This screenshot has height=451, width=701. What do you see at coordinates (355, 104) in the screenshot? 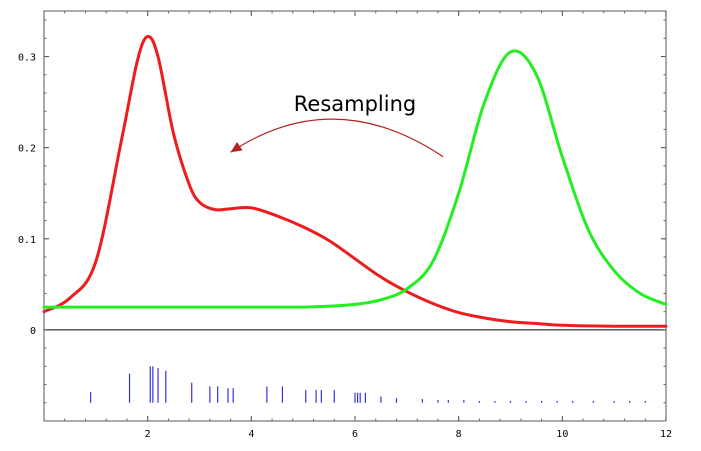
I see `resampling-label: Resampling` at bounding box center [355, 104].